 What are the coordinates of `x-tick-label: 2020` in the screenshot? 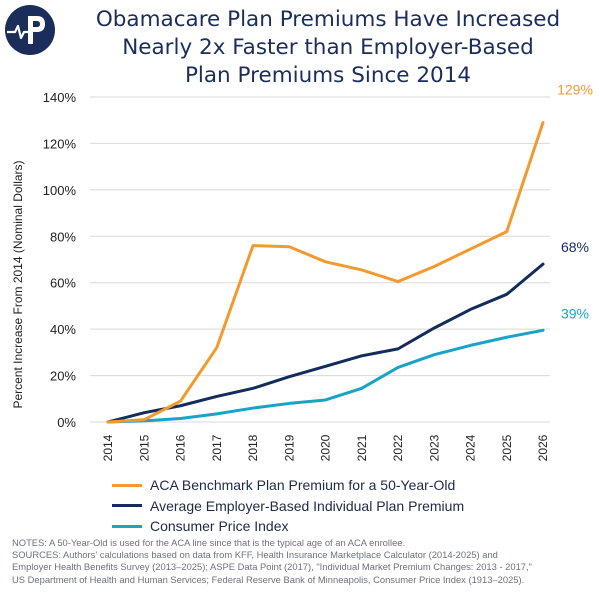 It's located at (326, 447).